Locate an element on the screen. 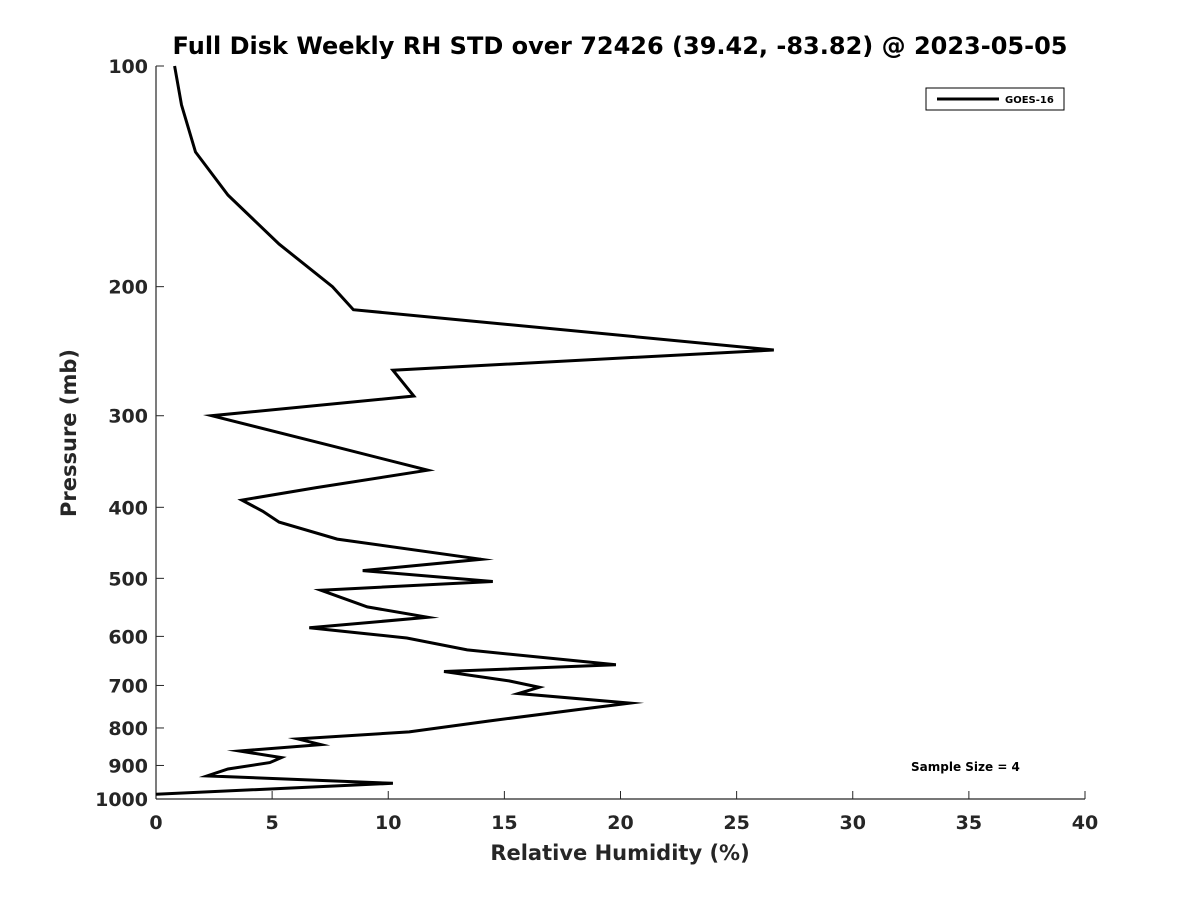 Image resolution: width=1200 pixels, height=900 pixels. y-tick-label: 1000 is located at coordinates (121, 800).